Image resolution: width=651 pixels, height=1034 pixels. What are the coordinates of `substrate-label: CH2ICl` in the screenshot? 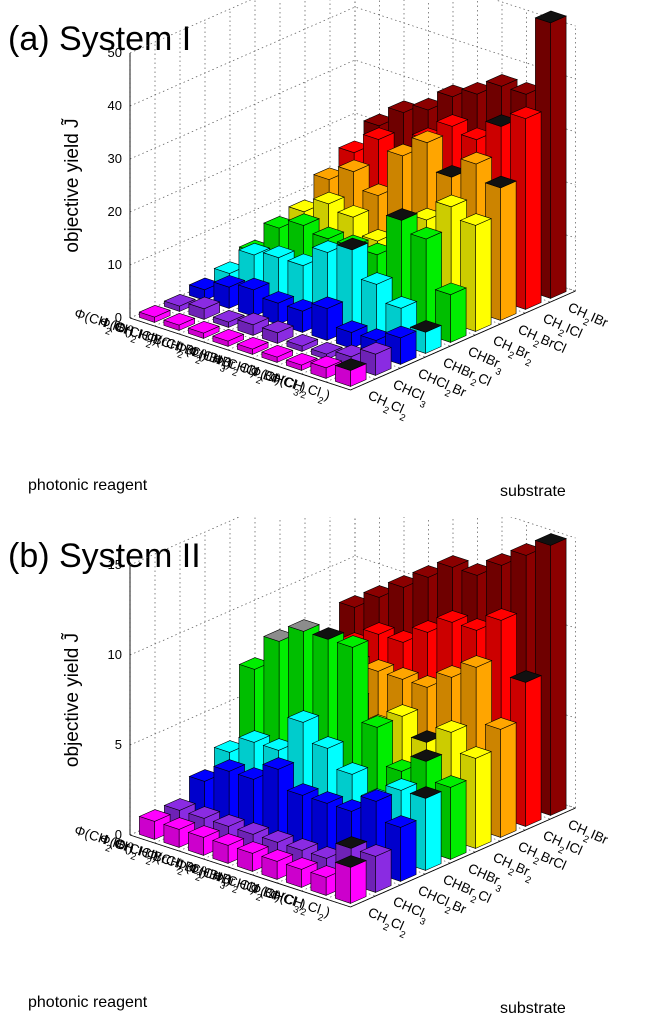 It's located at (562, 846).